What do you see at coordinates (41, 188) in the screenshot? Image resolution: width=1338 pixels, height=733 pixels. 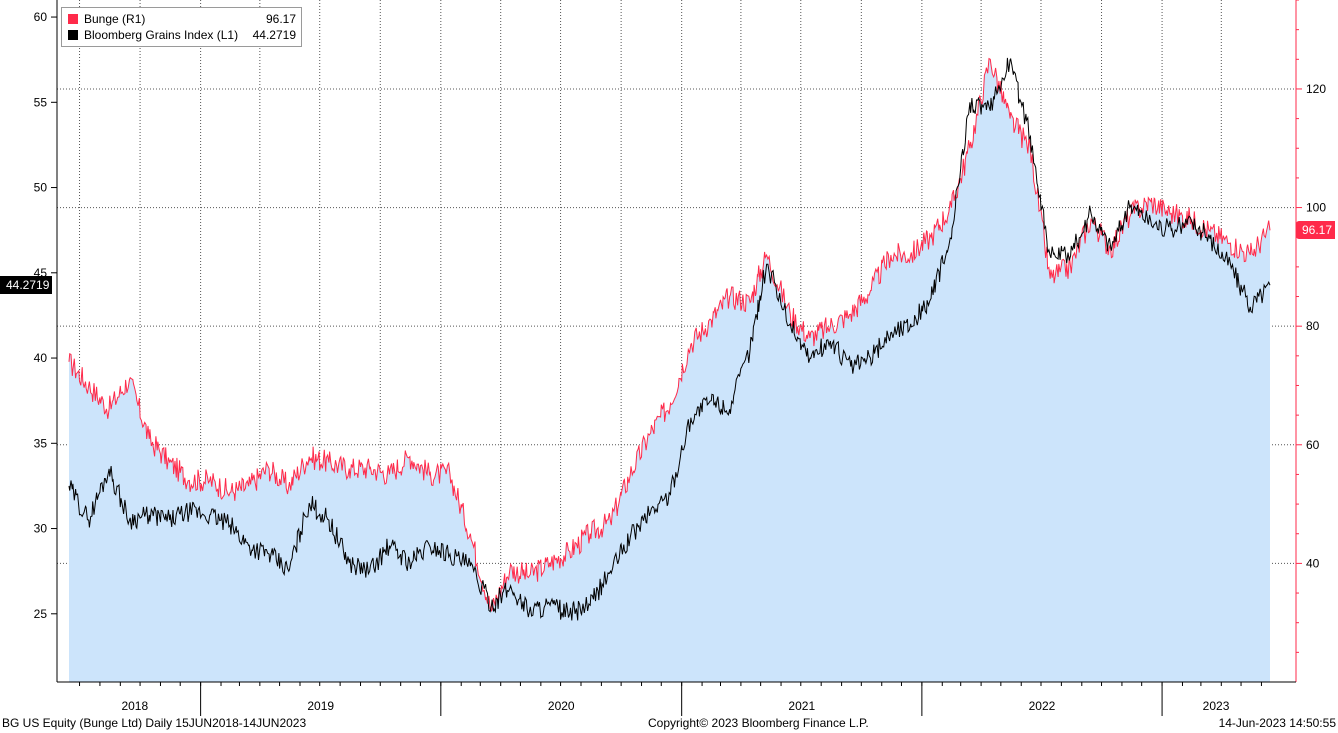 I see `left-tick-label: 50` at bounding box center [41, 188].